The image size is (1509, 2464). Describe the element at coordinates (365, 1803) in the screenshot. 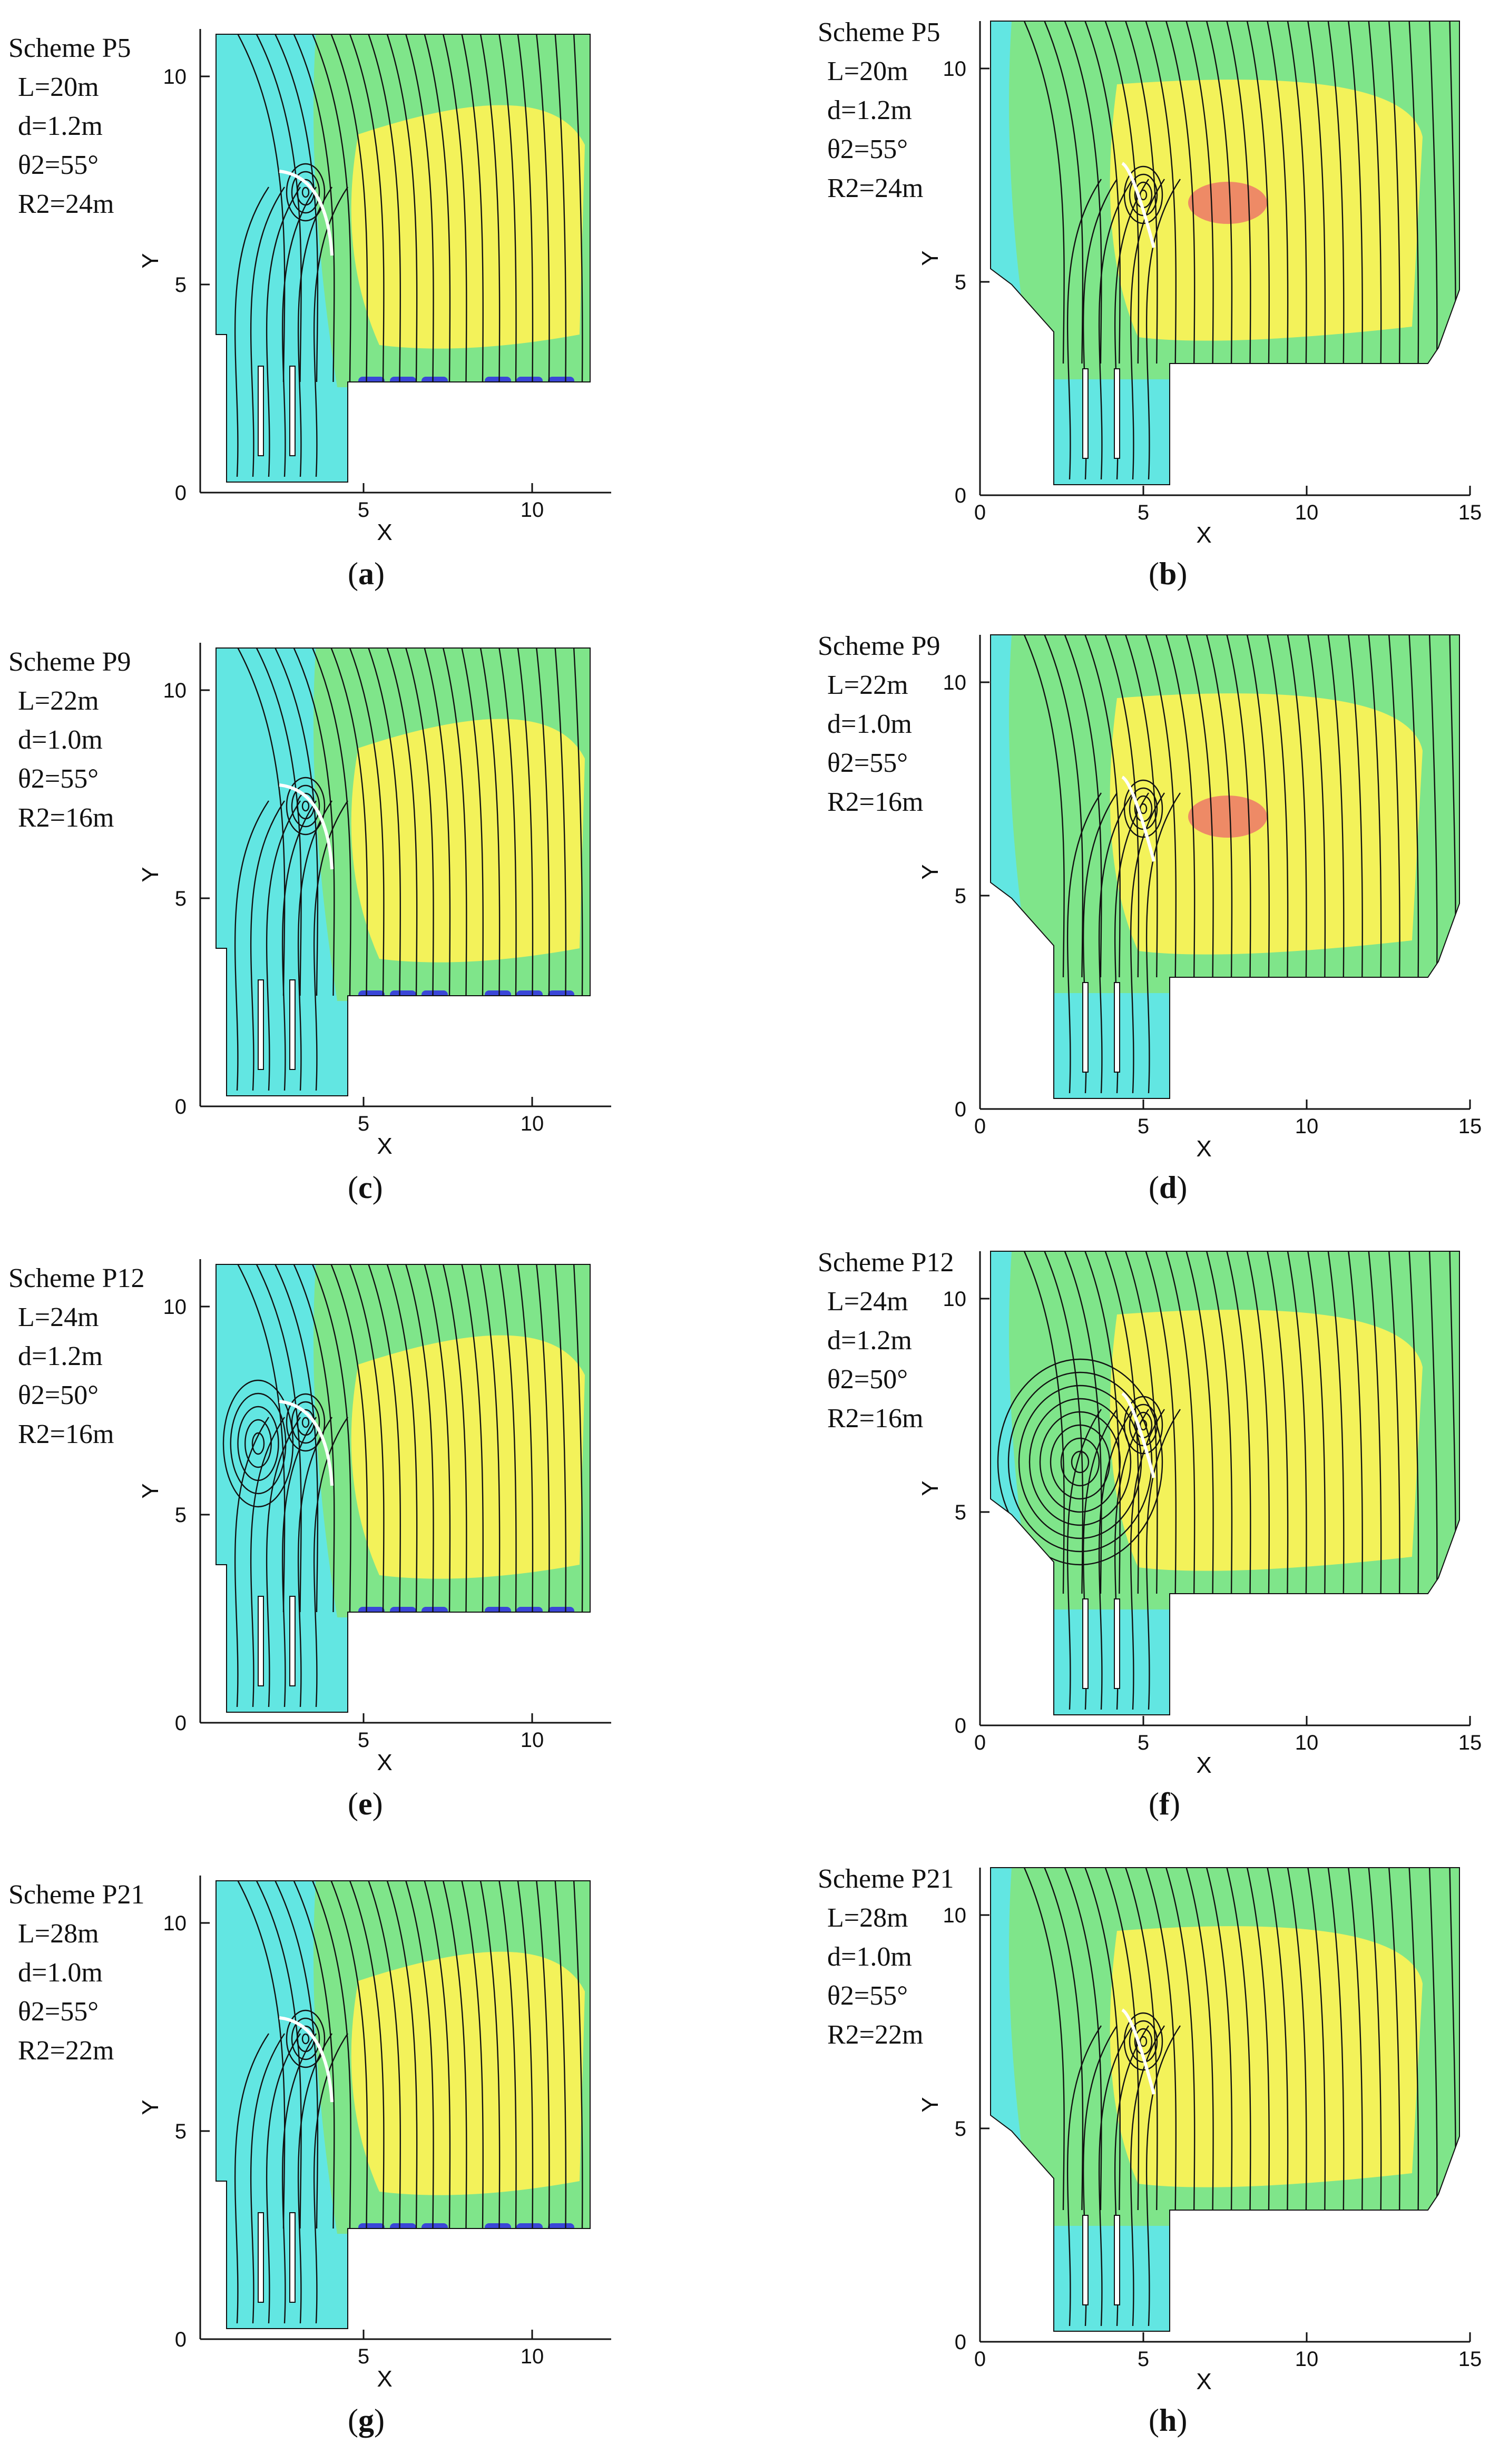

I see `panel-caption: (e)` at that location.